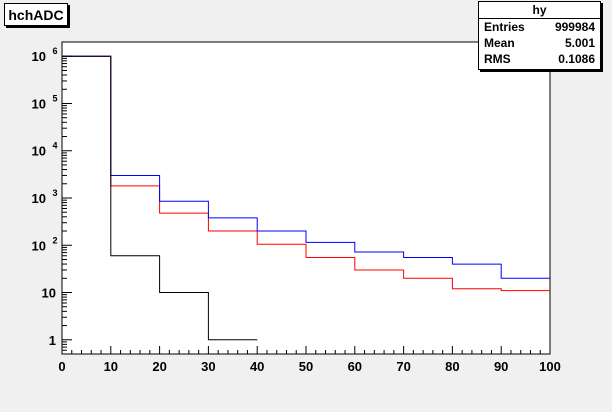  Describe the element at coordinates (52, 340) in the screenshot. I see `y-tick-label: 1` at that location.